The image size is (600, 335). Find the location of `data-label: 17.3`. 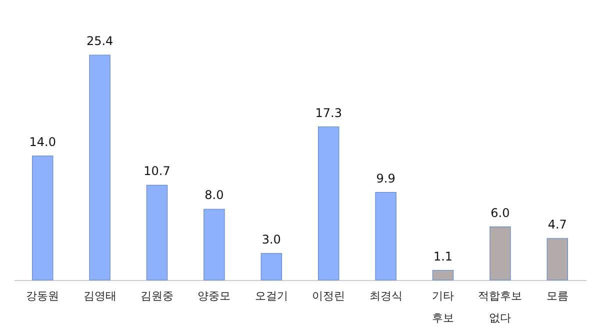

data-label: 17.3 is located at coordinates (328, 113).